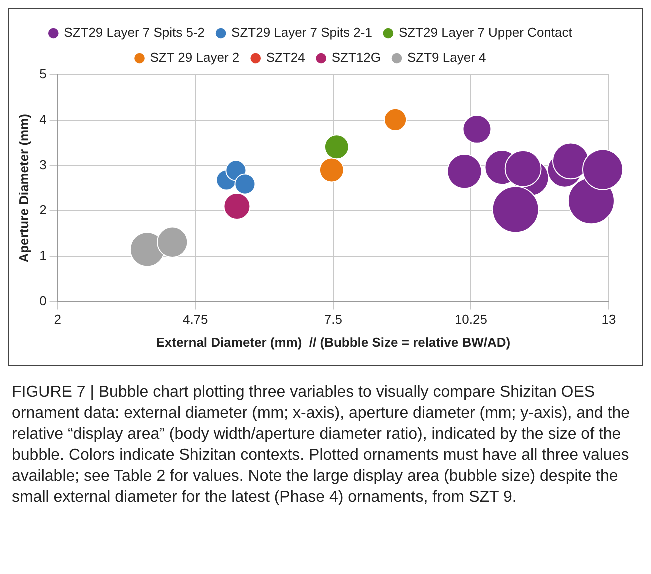 Image resolution: width=651 pixels, height=574 pixels. What do you see at coordinates (446, 58) in the screenshot?
I see `legend-label: SZT9 Layer 4` at bounding box center [446, 58].